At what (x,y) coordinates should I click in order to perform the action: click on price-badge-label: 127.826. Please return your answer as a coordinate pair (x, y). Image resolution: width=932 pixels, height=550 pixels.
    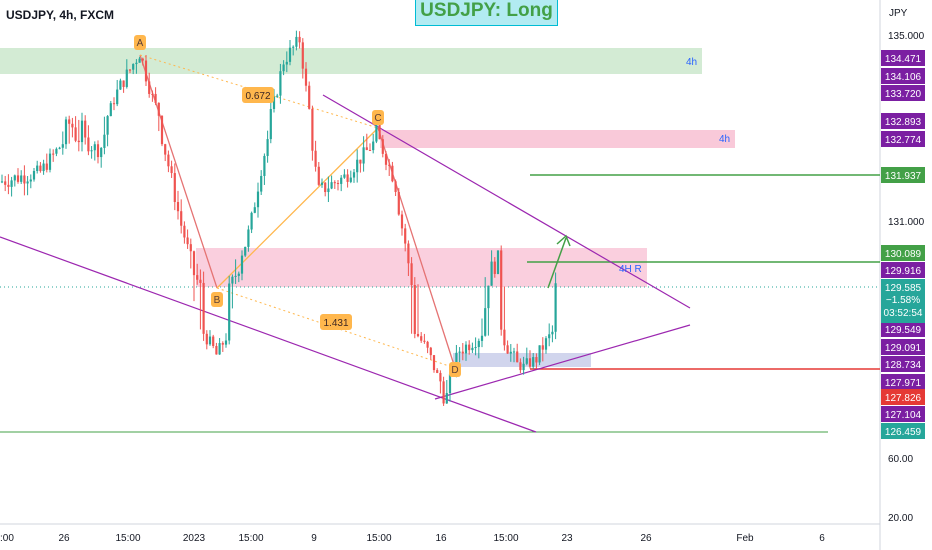
    Looking at the image, I should click on (903, 398).